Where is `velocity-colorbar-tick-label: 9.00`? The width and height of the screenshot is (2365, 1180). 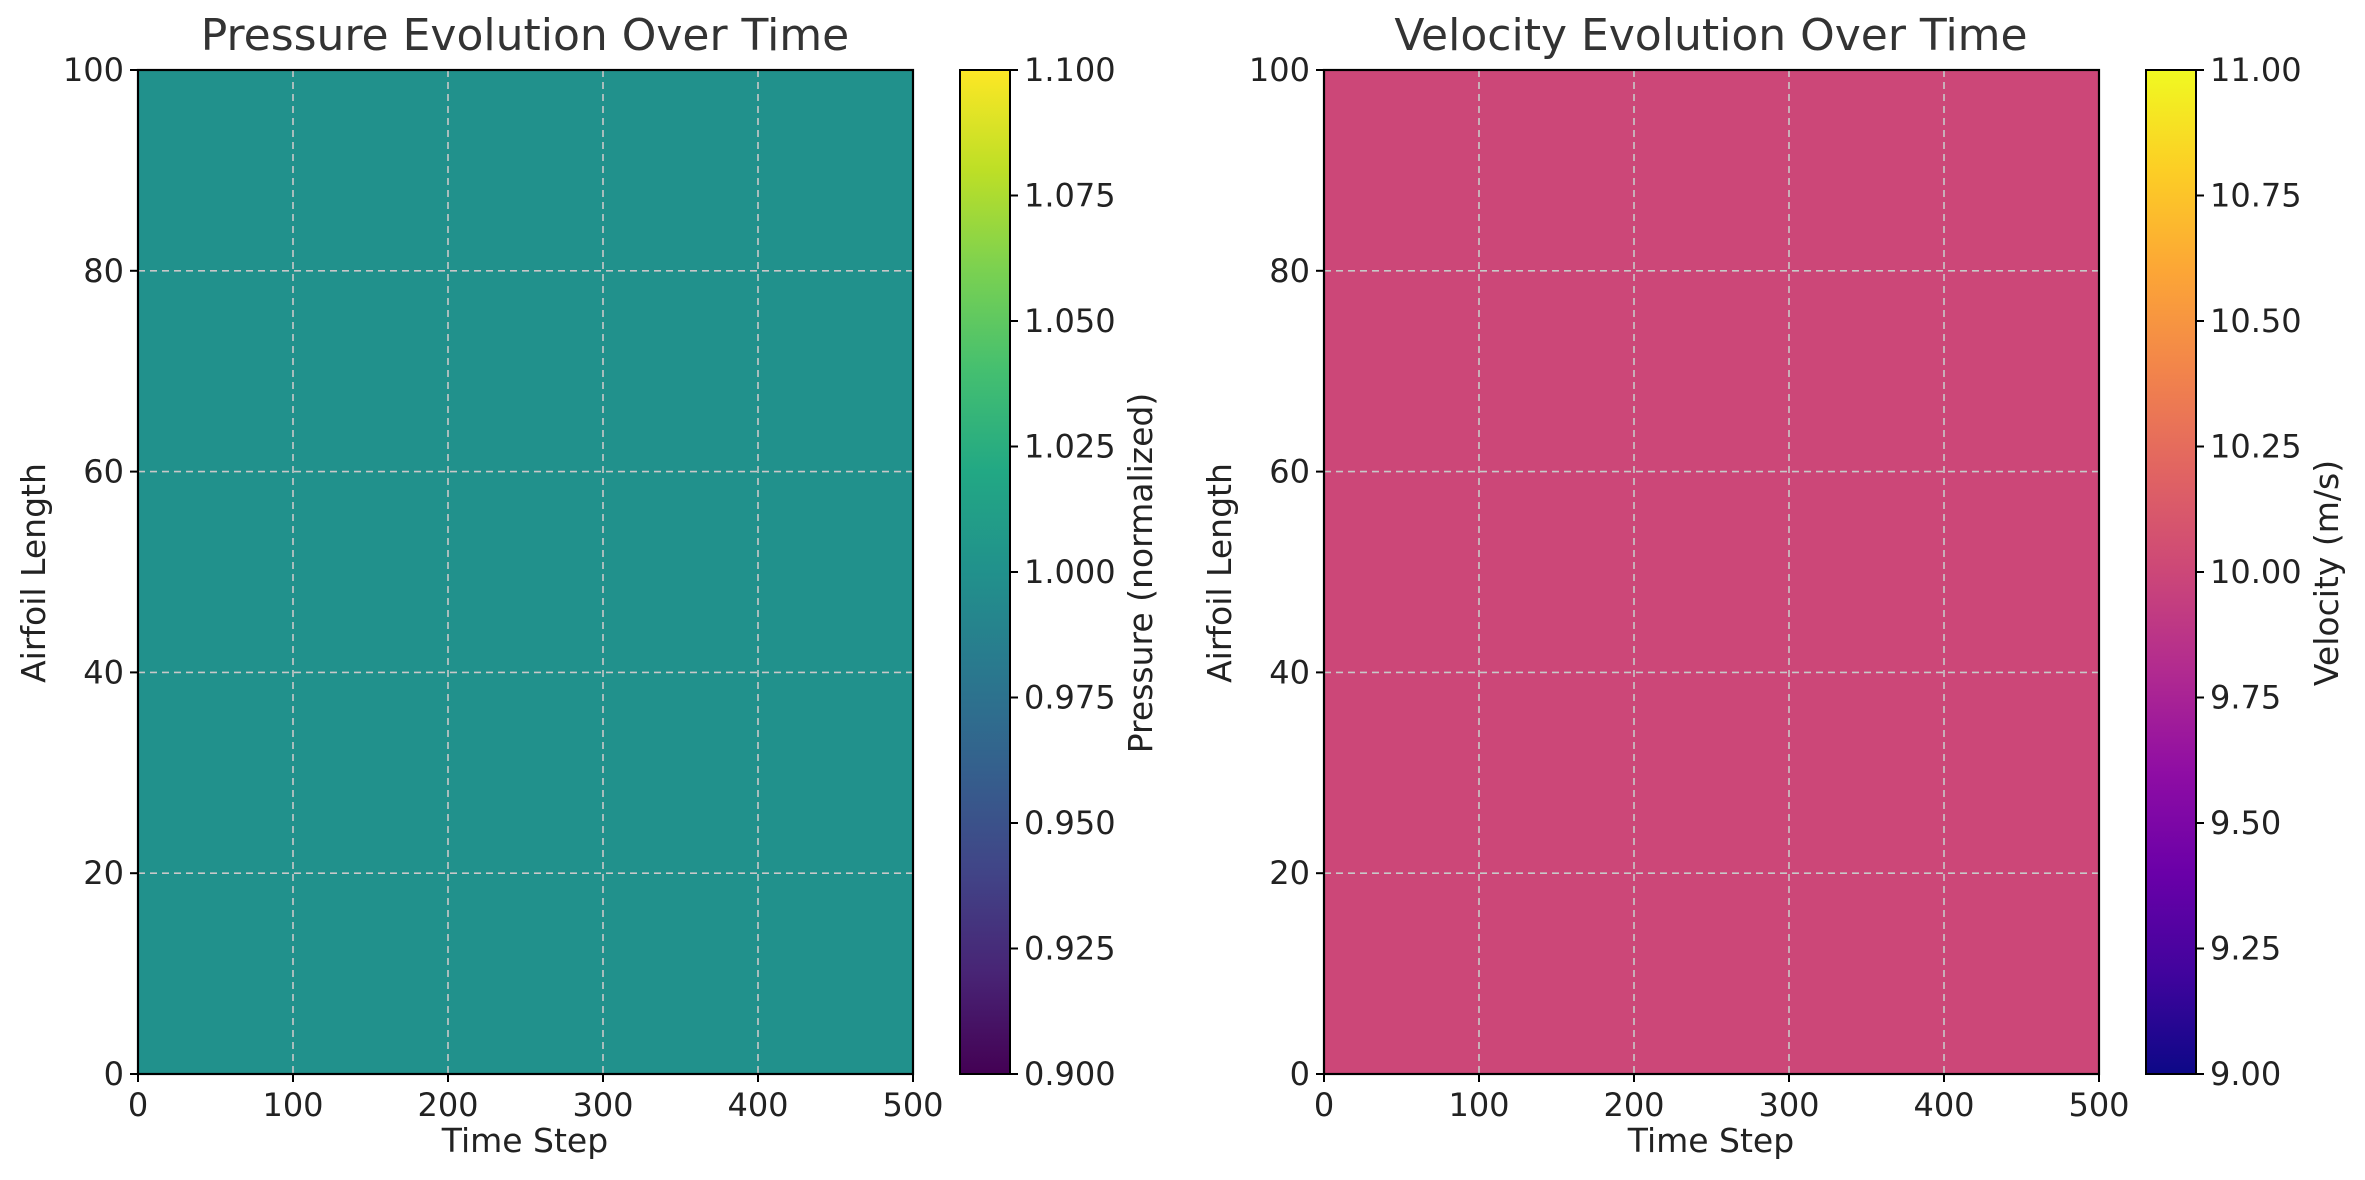 velocity-colorbar-tick-label: 9.00 is located at coordinates (2245, 1074).